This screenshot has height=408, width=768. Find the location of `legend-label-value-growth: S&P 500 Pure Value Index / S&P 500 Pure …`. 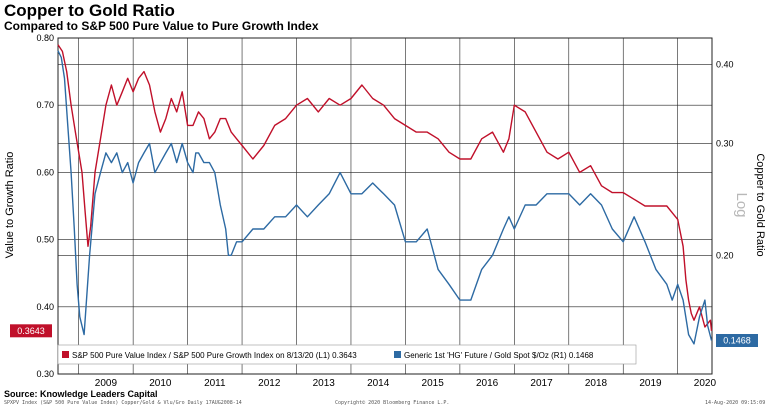

legend-label-value-growth: S&P 500 Pure Value Index / S&P 500 Pure … is located at coordinates (214, 355).